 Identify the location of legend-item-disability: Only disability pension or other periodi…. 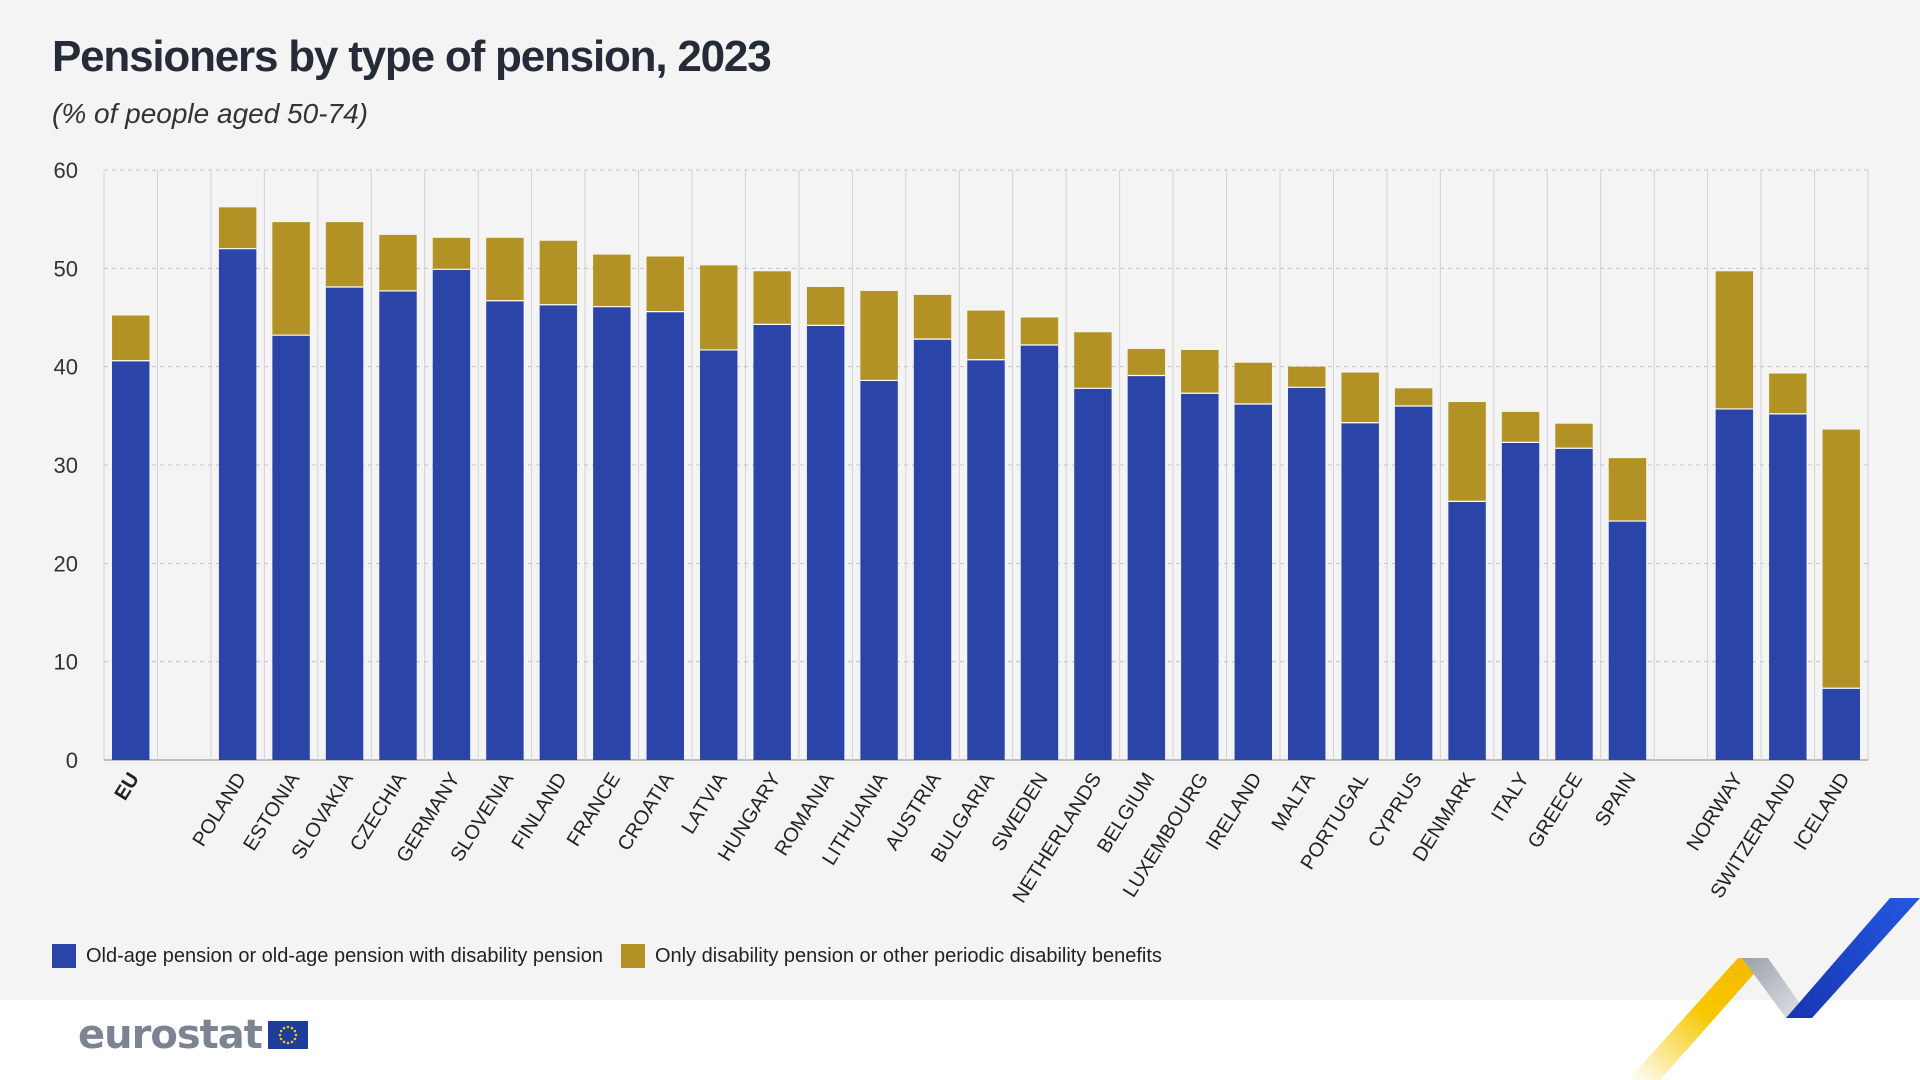
(891, 956).